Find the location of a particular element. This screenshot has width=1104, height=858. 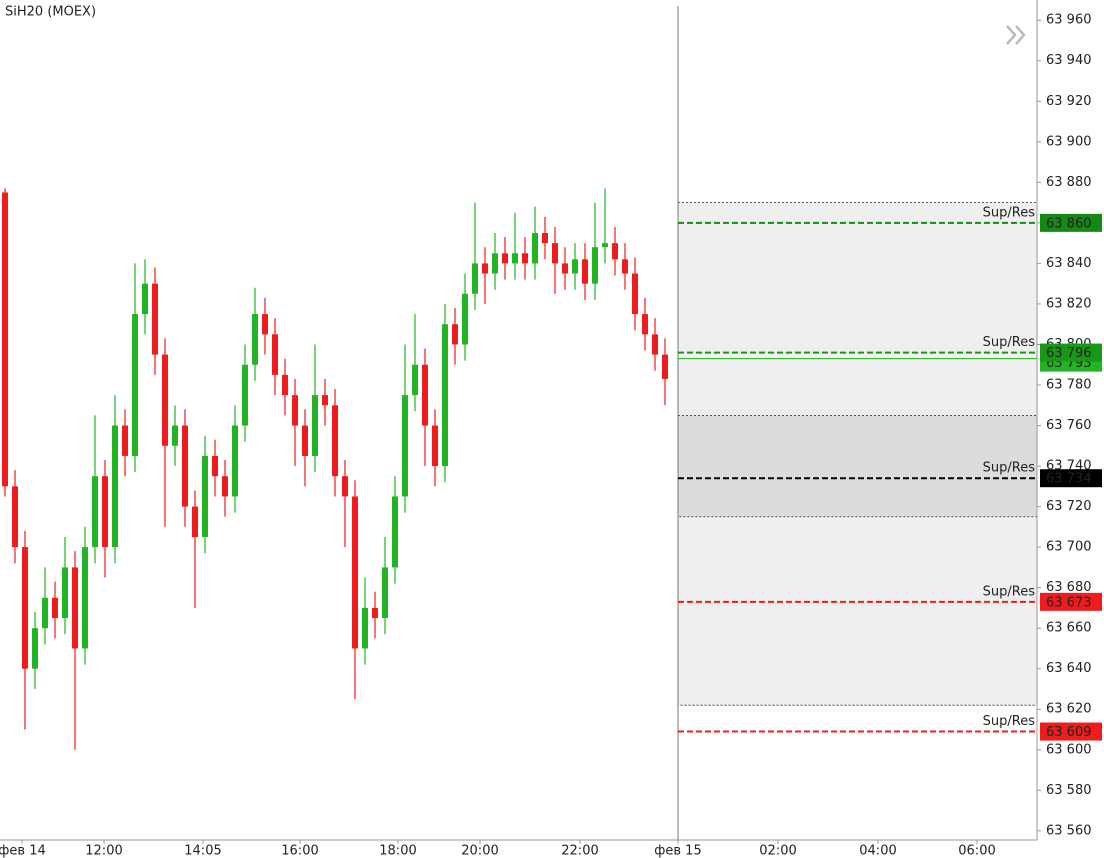

x-tick-label: 18:00 is located at coordinates (397, 851).